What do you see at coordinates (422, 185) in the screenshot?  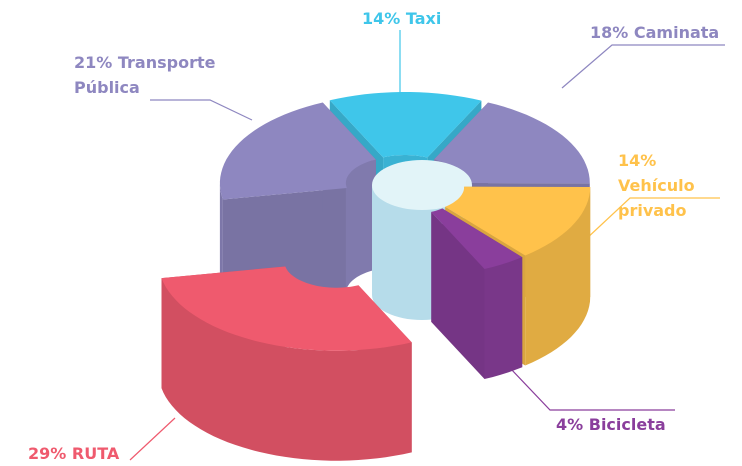 I see `hub-top` at bounding box center [422, 185].